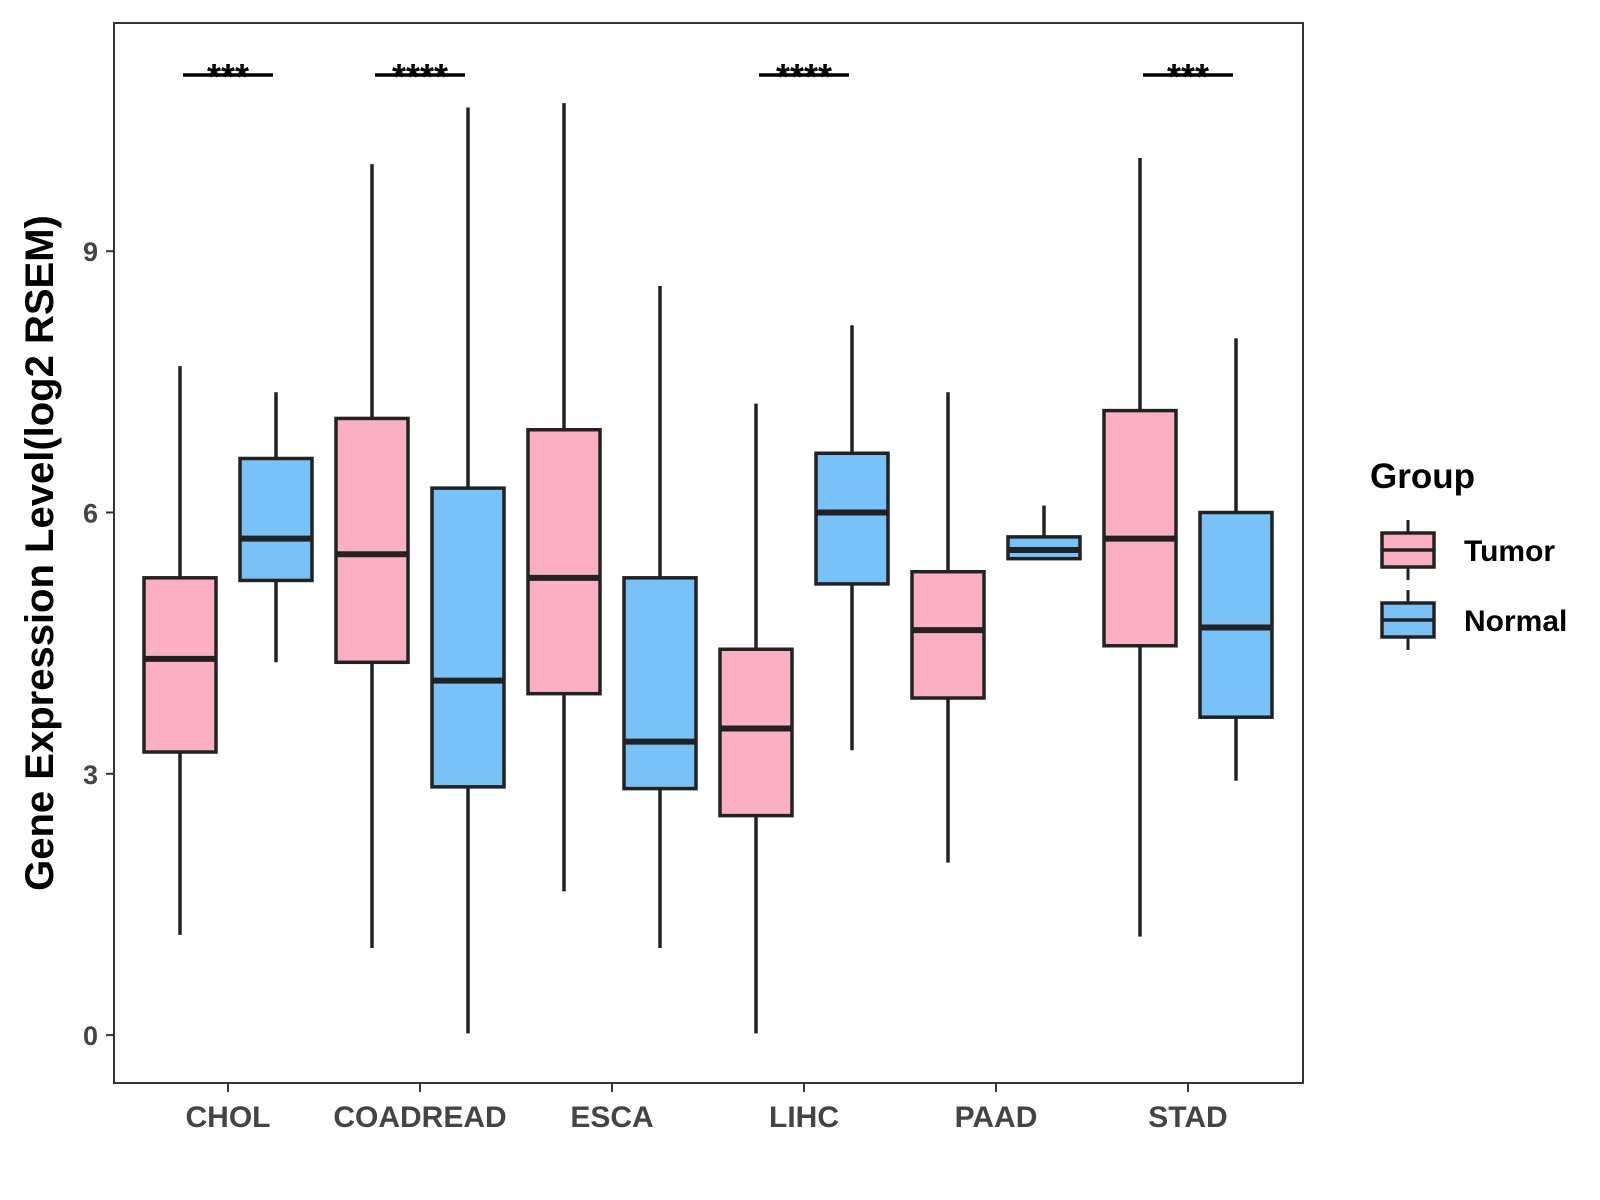  I want to click on legend-title: Group, so click(1422, 476).